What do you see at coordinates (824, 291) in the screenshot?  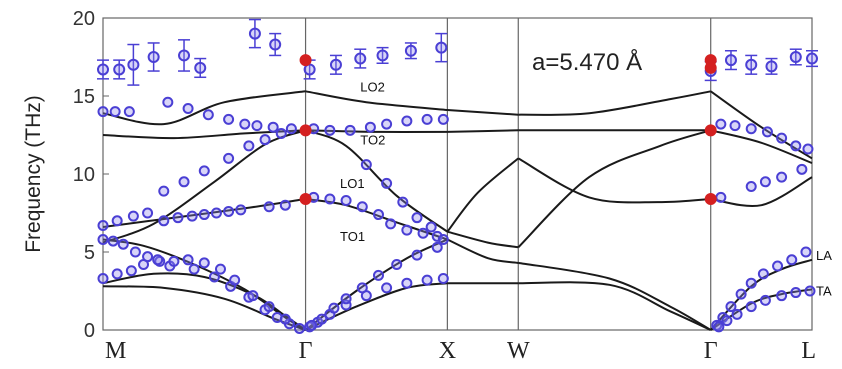 I see `band-label-ta: TA` at bounding box center [824, 291].